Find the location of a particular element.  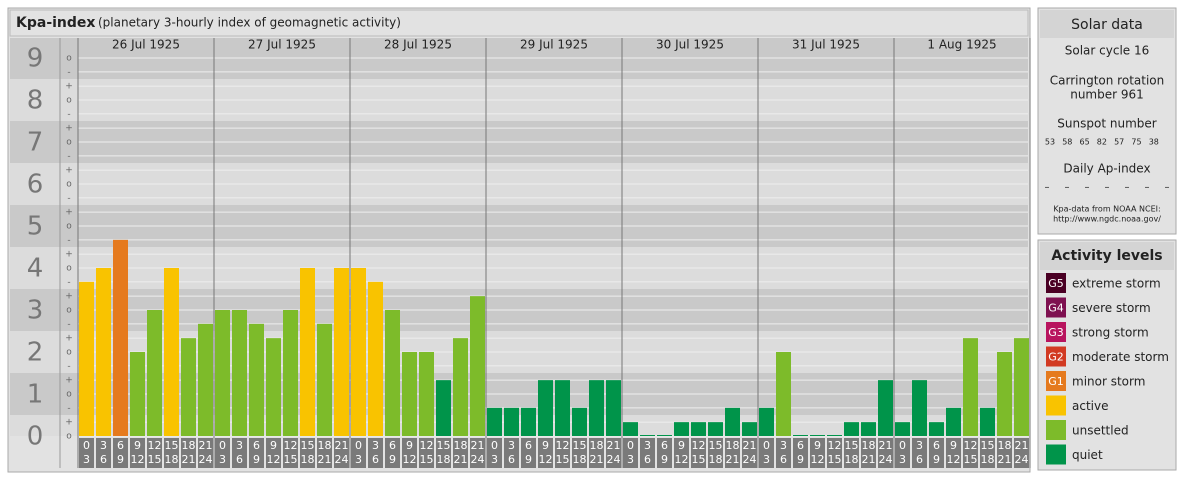

y-tick-label: 5 is located at coordinates (35, 227).